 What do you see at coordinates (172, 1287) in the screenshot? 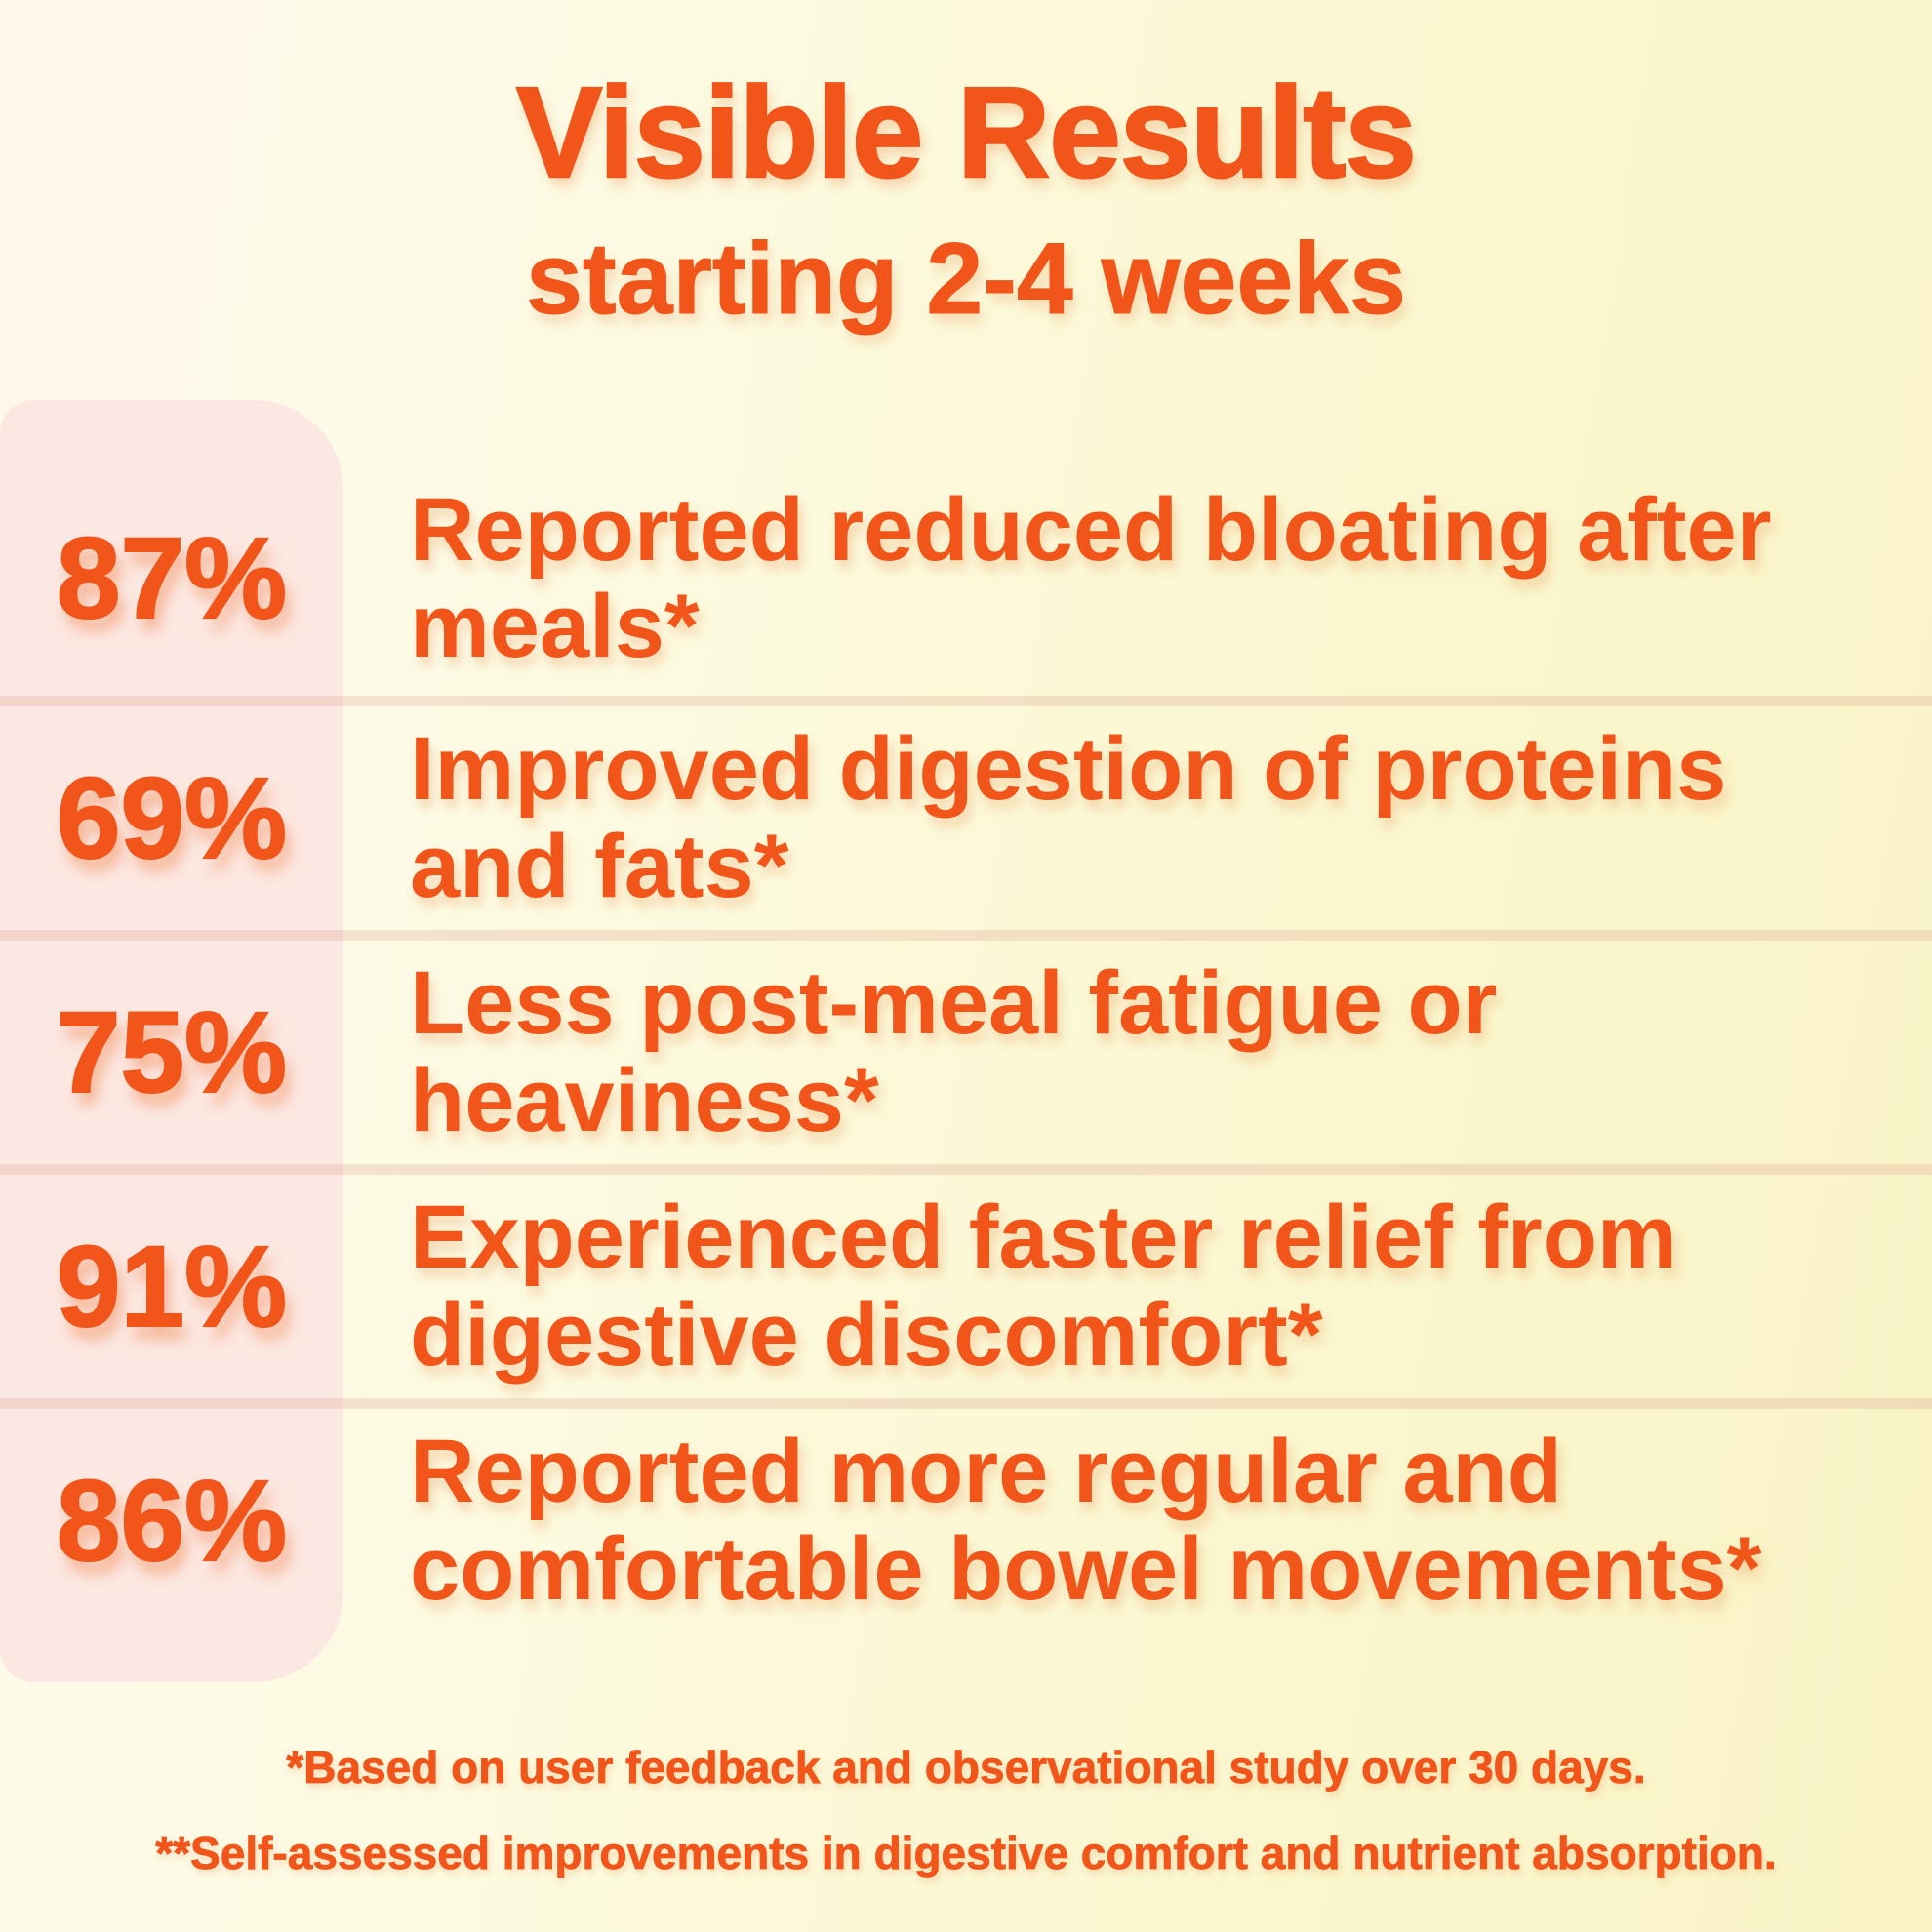
I see `stat-percent: 91%` at bounding box center [172, 1287].